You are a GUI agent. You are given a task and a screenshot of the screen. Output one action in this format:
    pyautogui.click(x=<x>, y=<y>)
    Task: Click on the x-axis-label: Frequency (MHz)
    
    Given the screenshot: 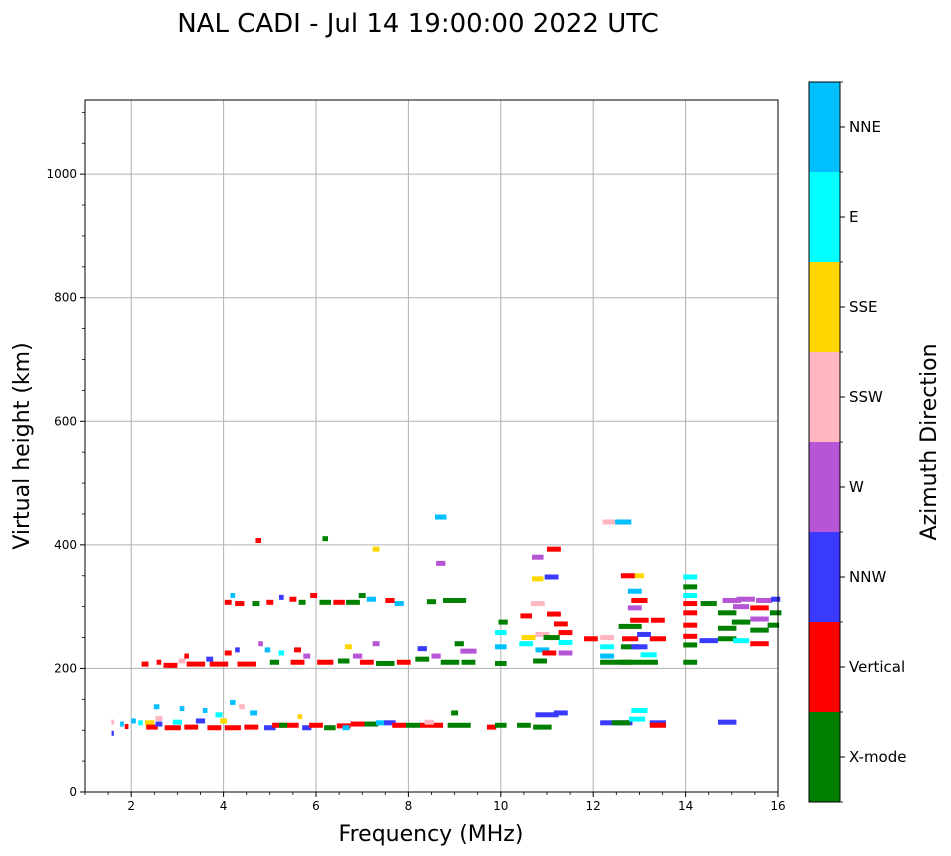 What is the action you would take?
    pyautogui.click(x=431, y=834)
    